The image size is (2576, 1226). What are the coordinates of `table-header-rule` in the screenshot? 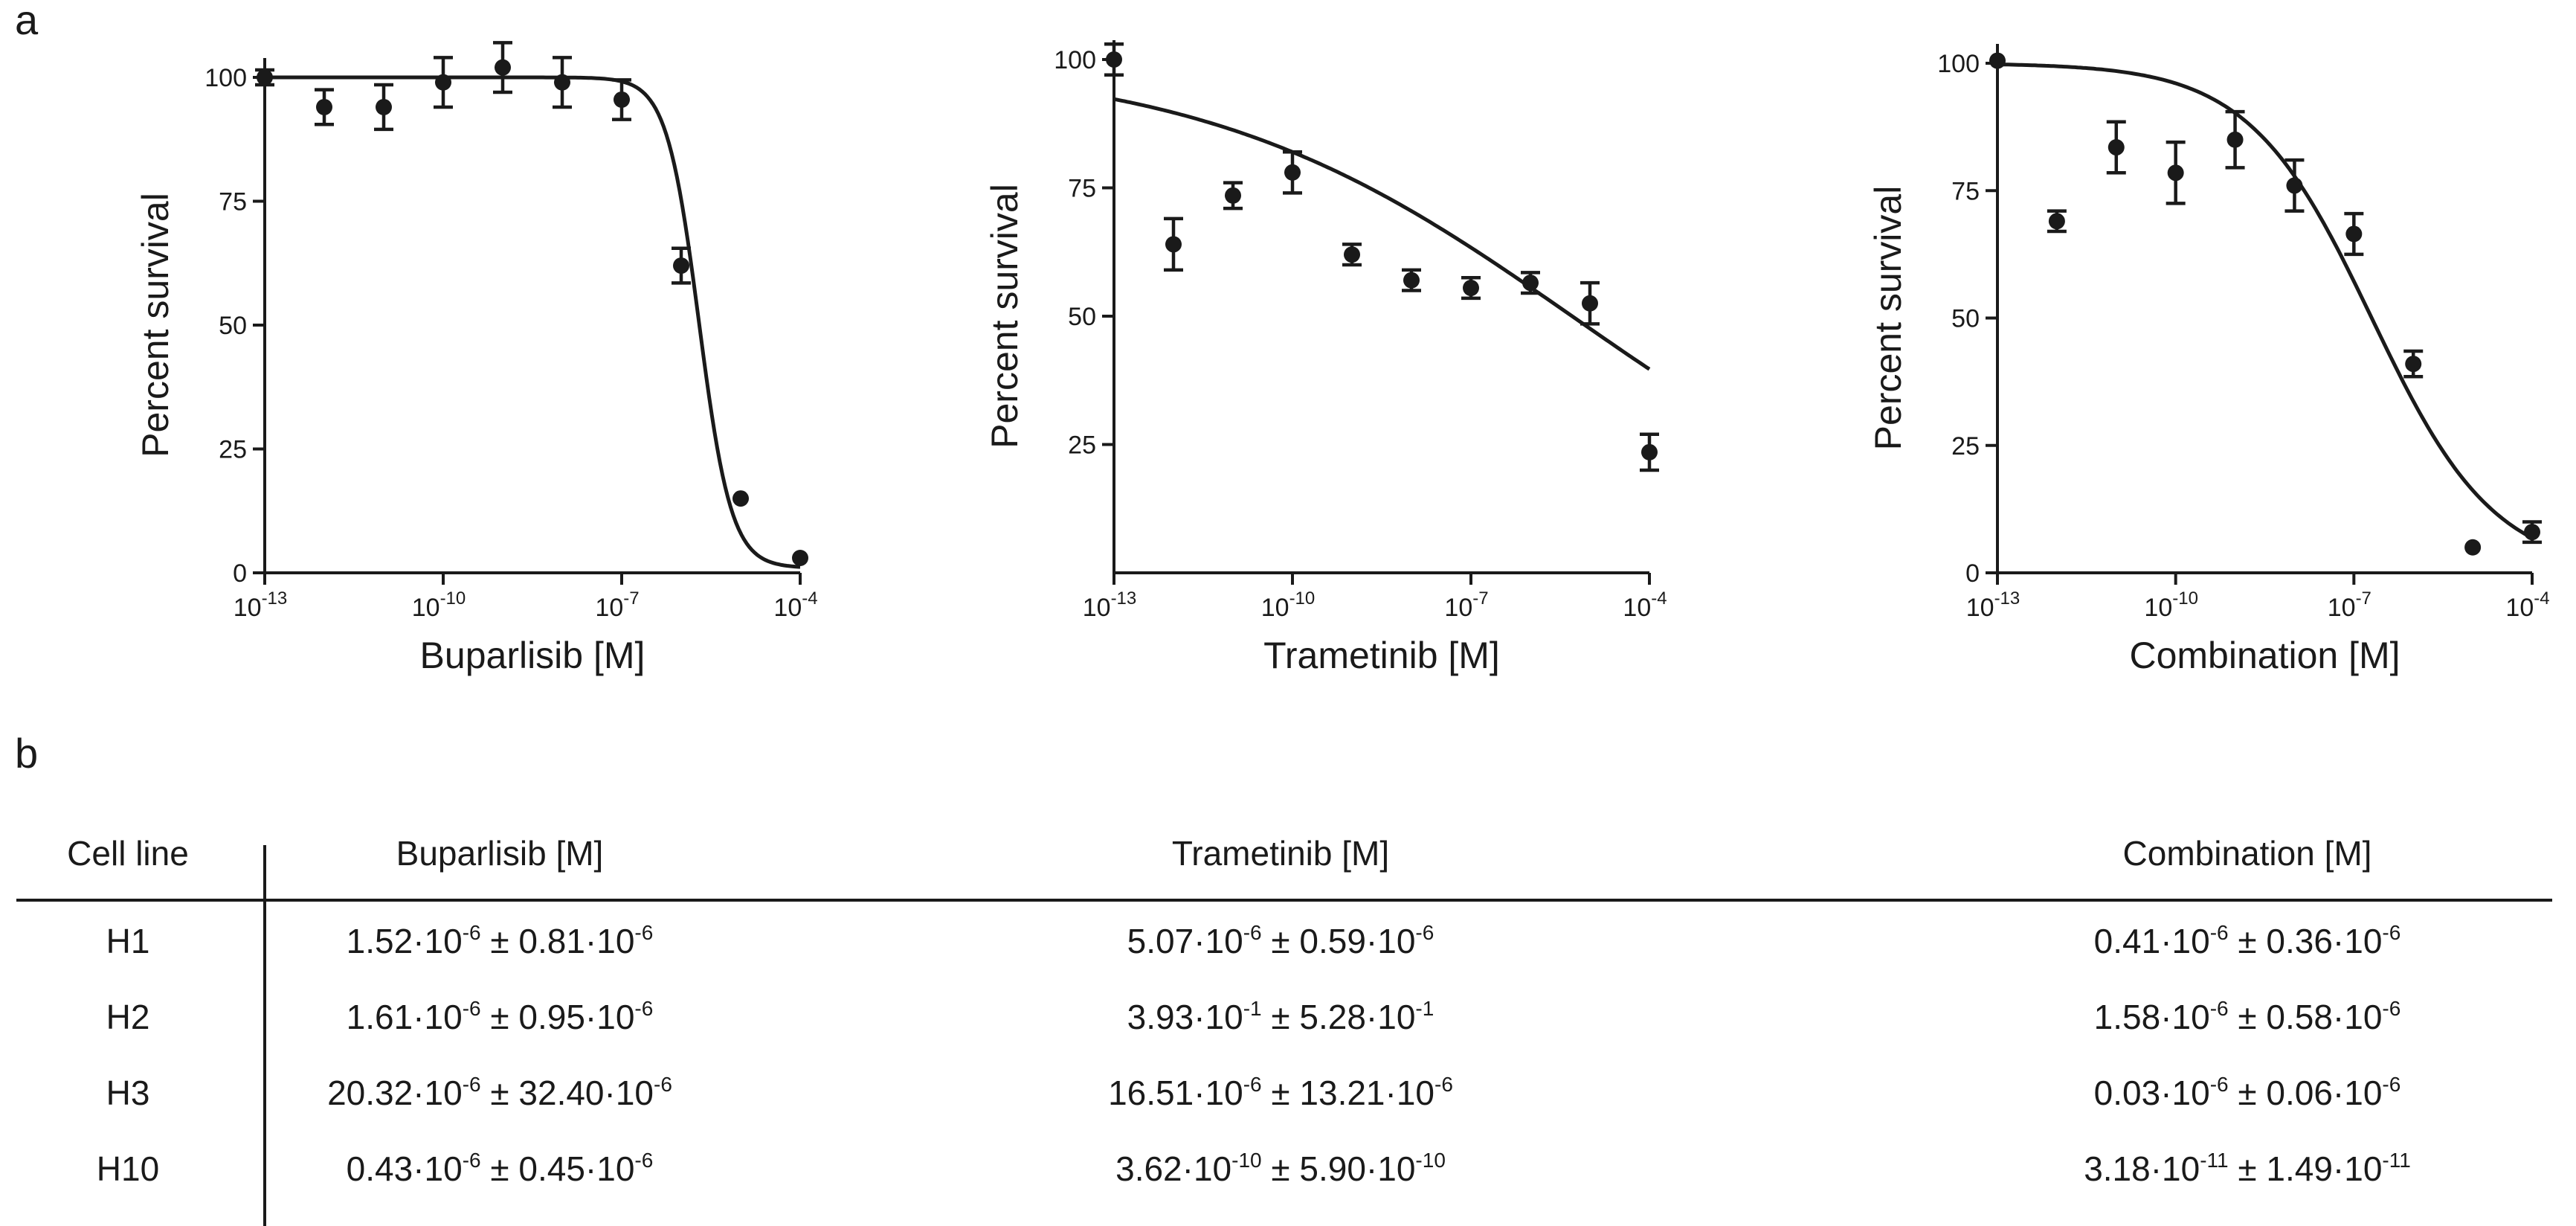 It's located at (1284, 900).